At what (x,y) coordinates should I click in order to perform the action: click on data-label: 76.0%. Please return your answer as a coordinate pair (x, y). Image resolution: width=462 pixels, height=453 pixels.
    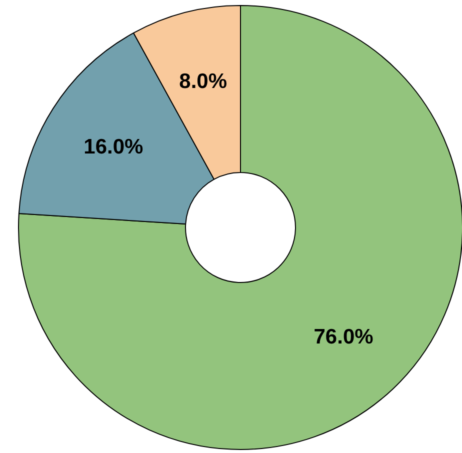
    Looking at the image, I should click on (344, 337).